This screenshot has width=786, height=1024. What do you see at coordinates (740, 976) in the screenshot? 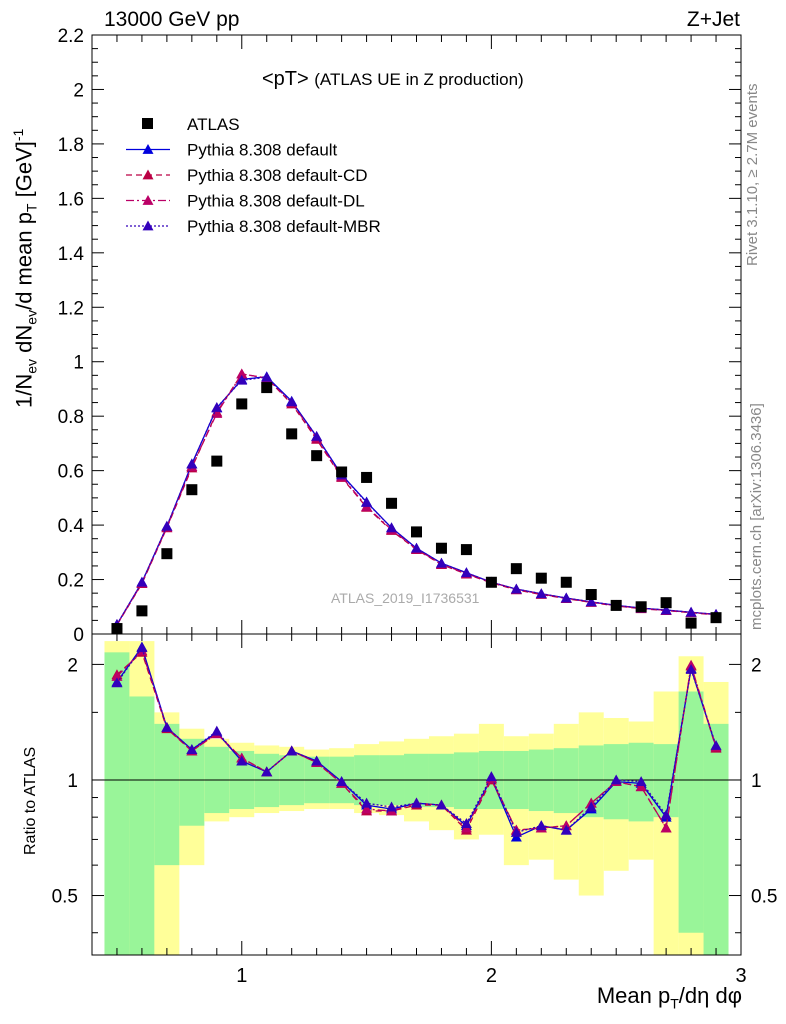
I see `x-tick-label: 3` at bounding box center [740, 976].